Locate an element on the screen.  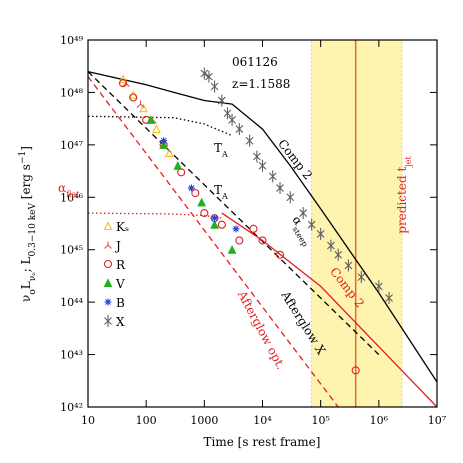
y-label-part: −1 is located at coordinates (23, 157).